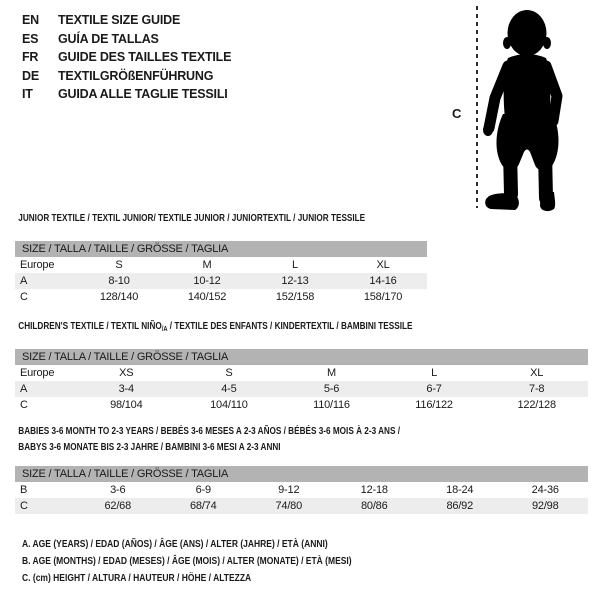  I want to click on value-cell: 92/98, so click(545, 506).